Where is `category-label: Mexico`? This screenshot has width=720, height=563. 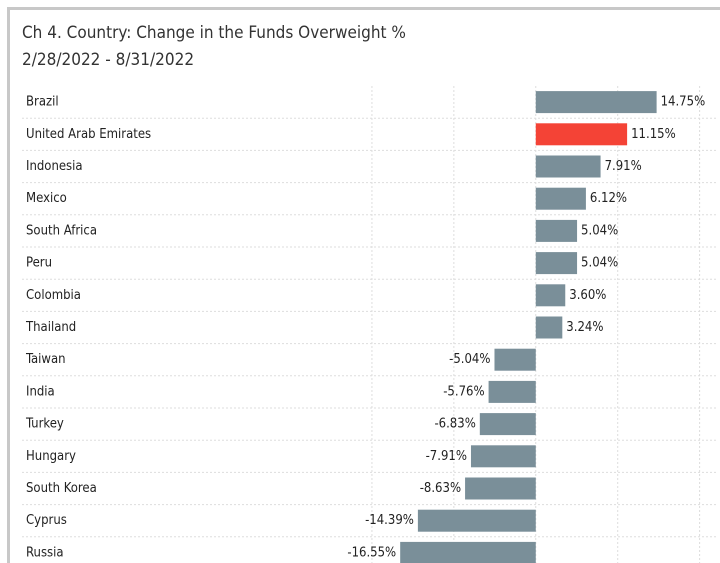
category-label: Mexico is located at coordinates (46, 198).